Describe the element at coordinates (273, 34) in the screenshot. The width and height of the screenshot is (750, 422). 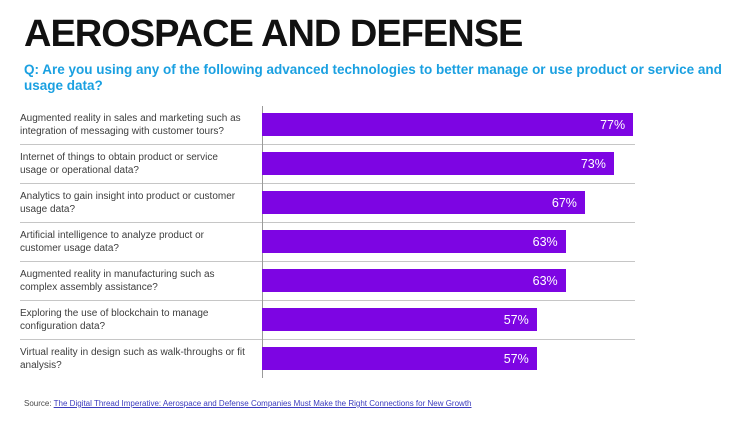
I see `page-title: AEROSPACE AND DEFENSE` at that location.